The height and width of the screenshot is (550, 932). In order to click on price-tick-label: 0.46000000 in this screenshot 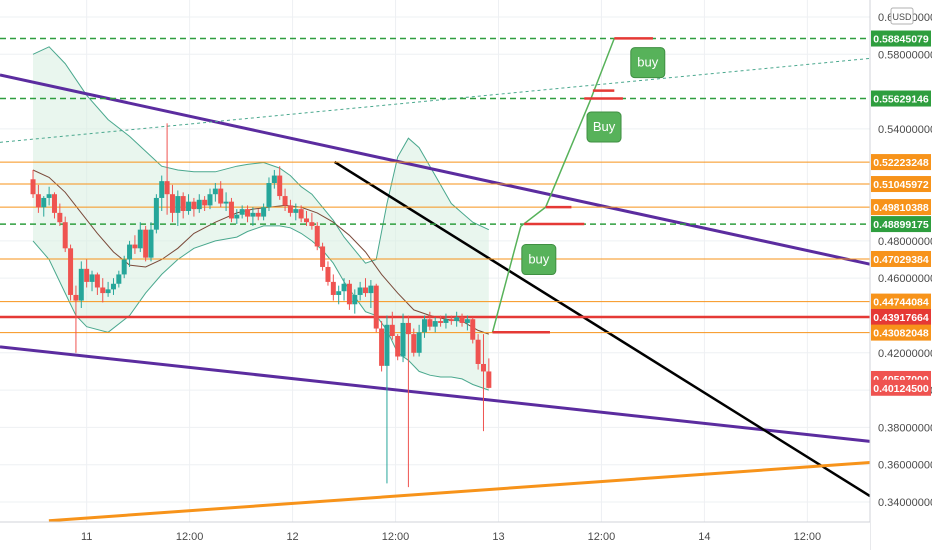, I will do `click(905, 279)`.